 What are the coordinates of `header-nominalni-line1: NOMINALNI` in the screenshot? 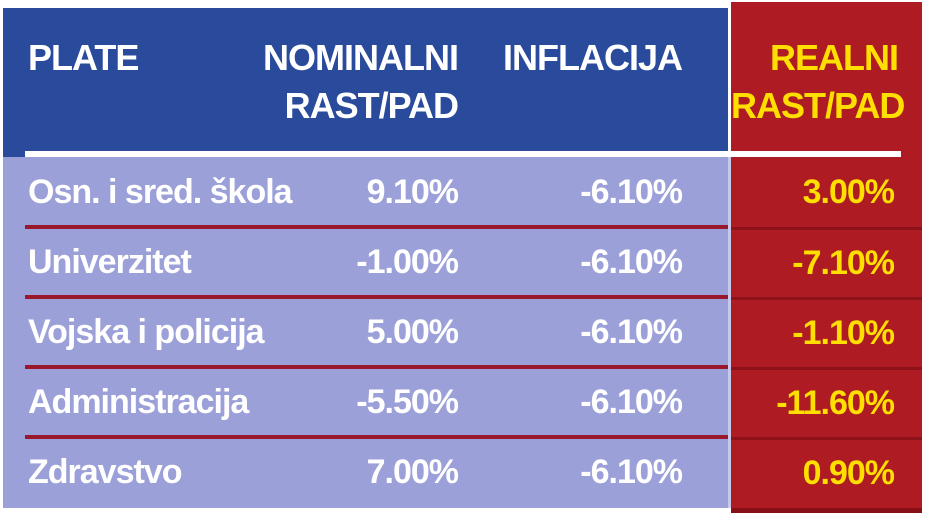 It's located at (361, 57).